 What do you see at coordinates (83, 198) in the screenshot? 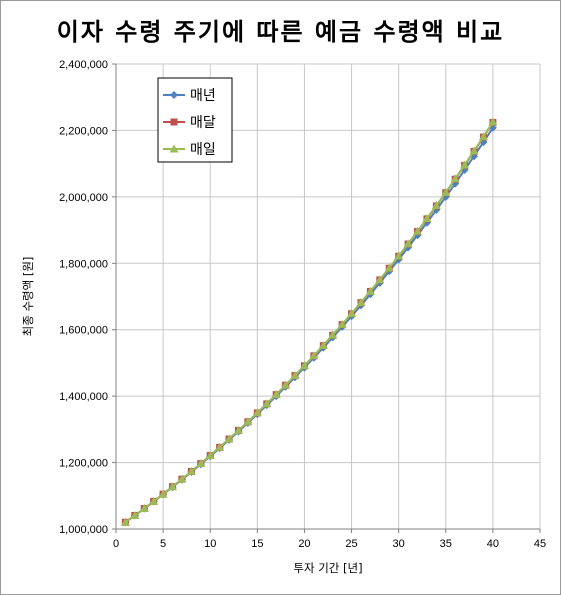
I see `y-tick-label: 2,000,000` at bounding box center [83, 198].